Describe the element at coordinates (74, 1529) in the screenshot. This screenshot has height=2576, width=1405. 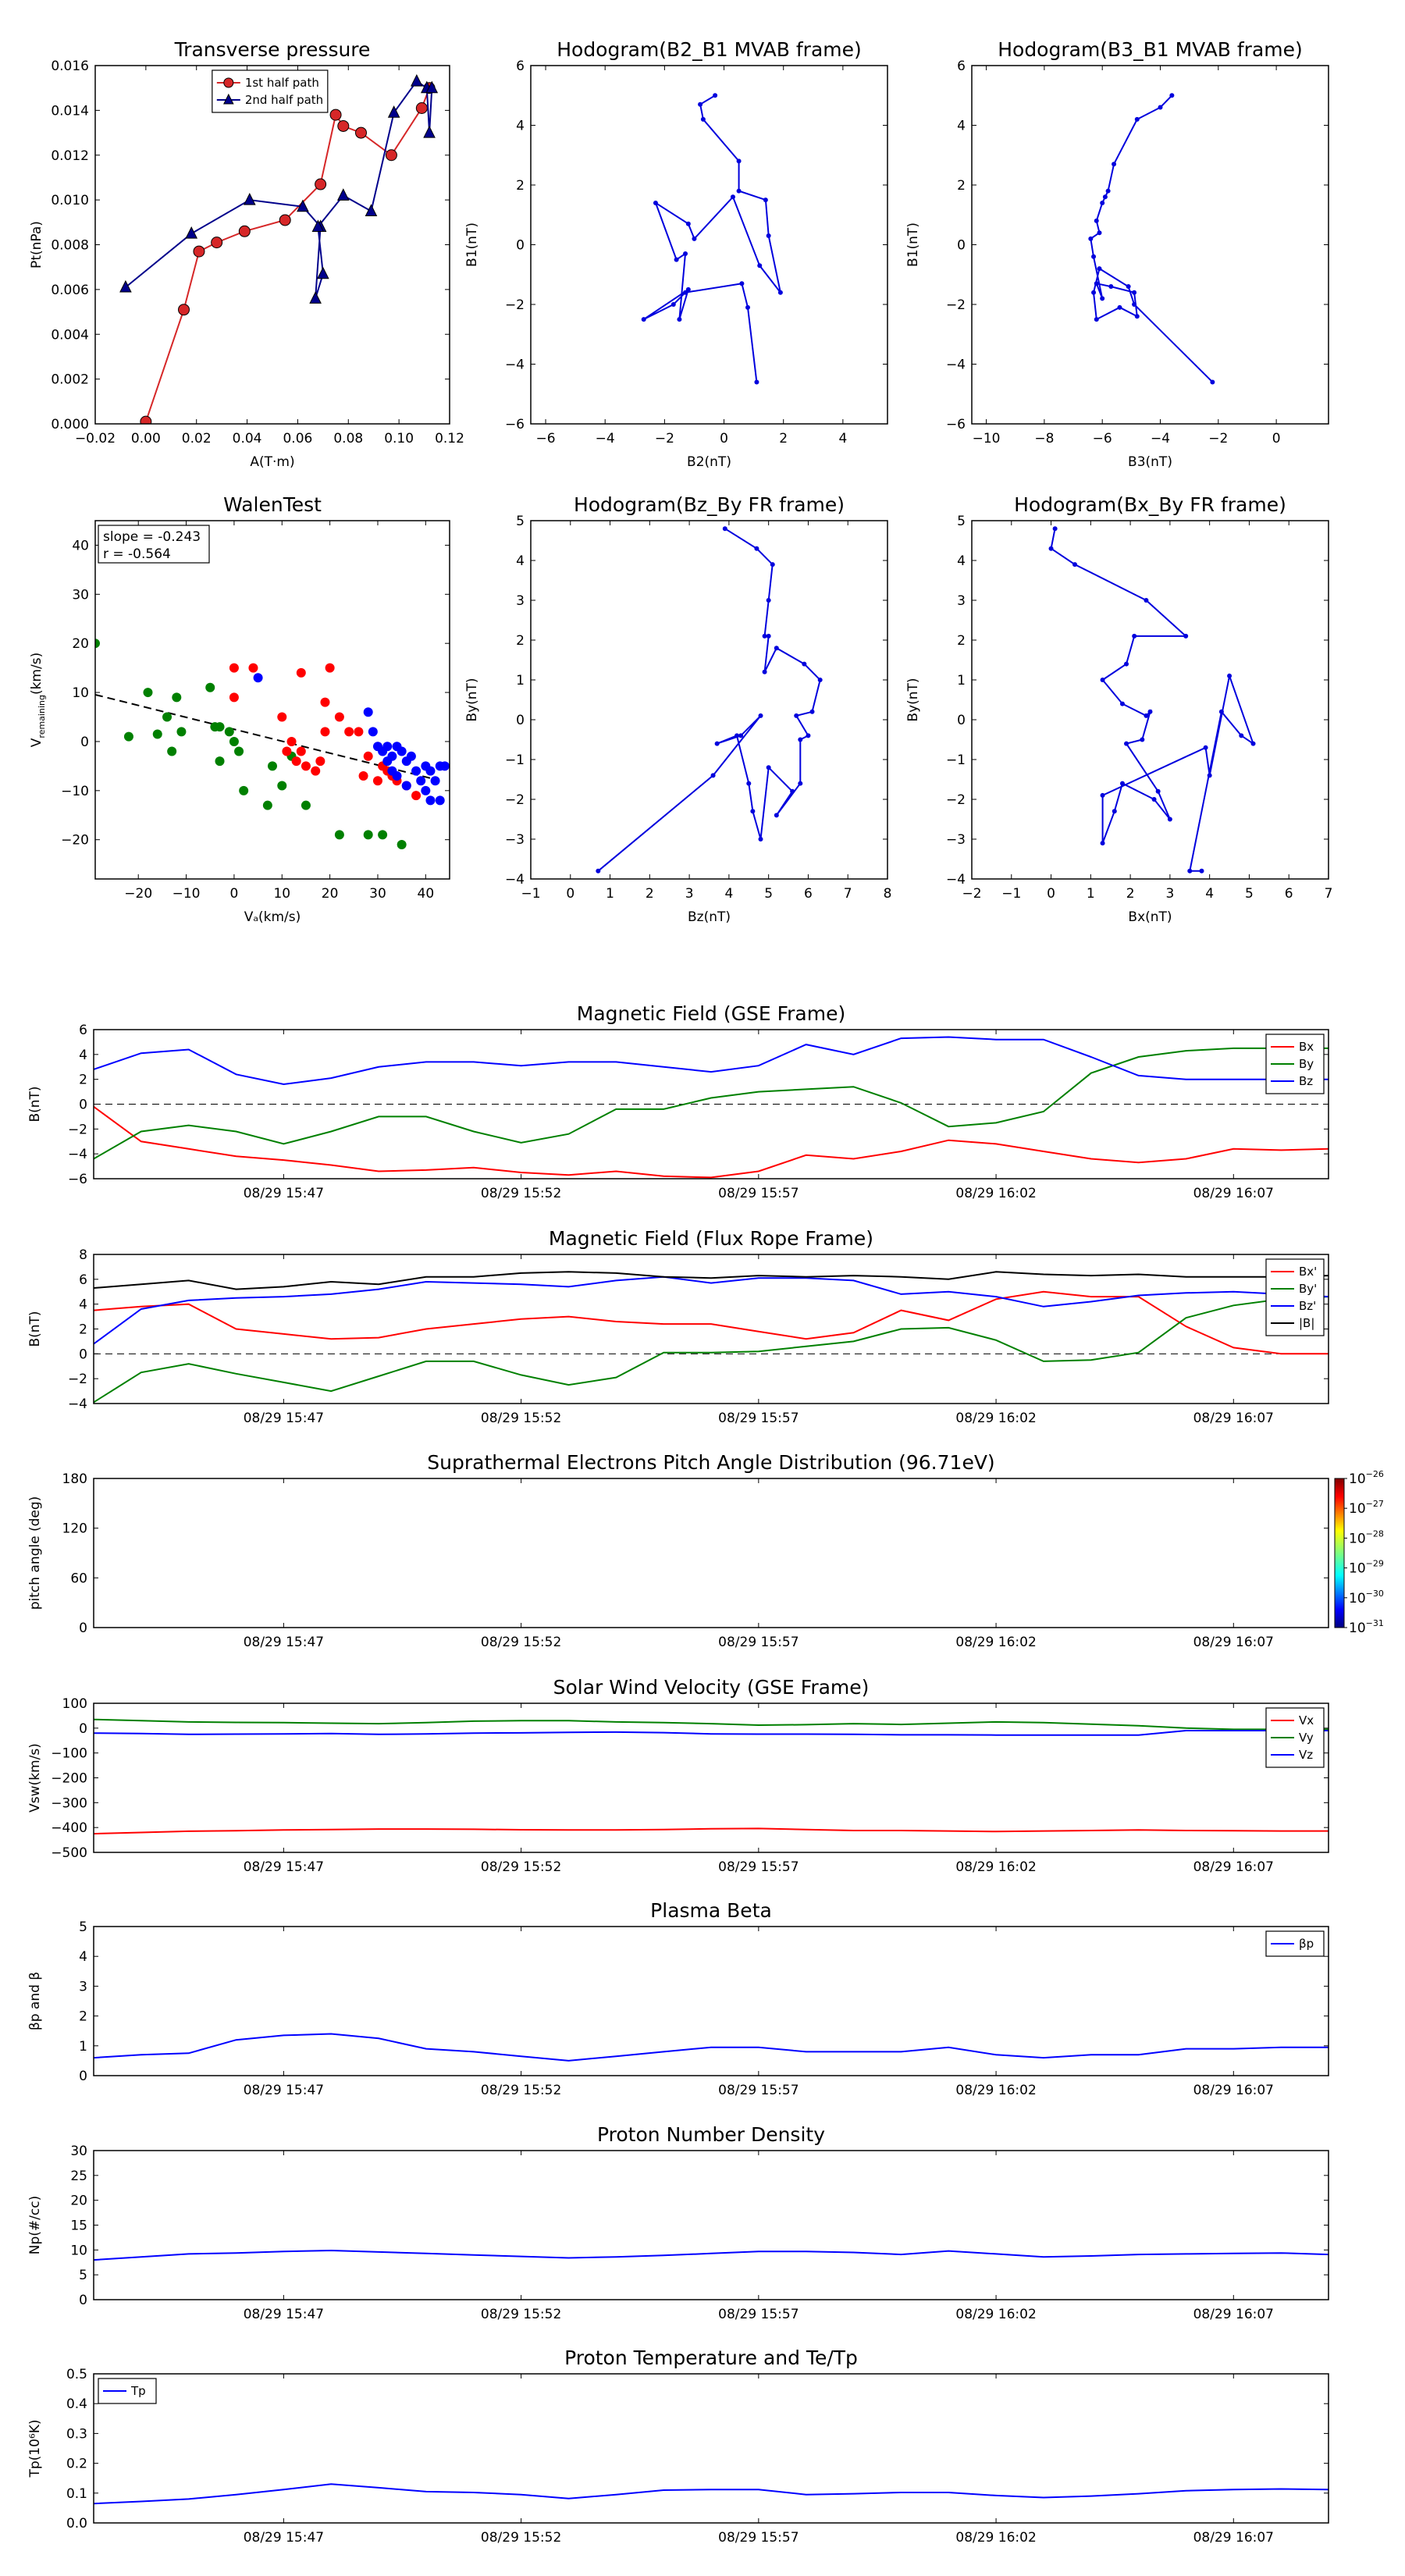
I see `y-tick-label: 120` at that location.